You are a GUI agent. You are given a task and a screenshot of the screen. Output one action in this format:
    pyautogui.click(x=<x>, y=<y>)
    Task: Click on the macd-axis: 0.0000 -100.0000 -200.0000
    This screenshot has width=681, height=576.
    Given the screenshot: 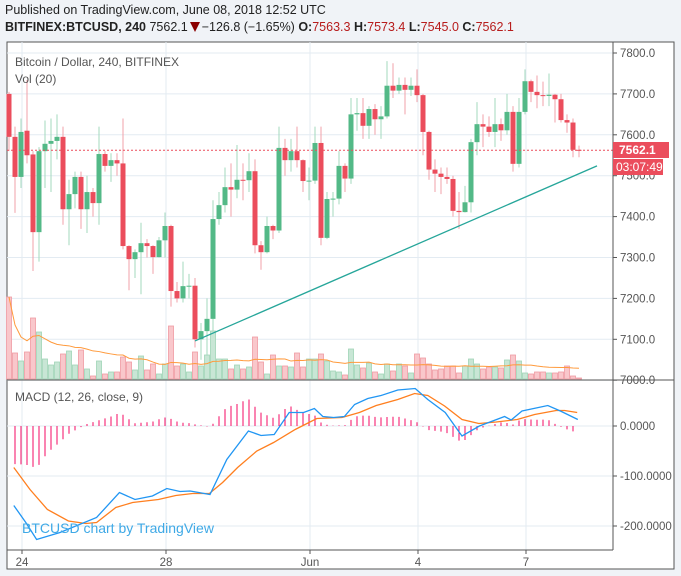 What is the action you would take?
    pyautogui.click(x=642, y=477)
    